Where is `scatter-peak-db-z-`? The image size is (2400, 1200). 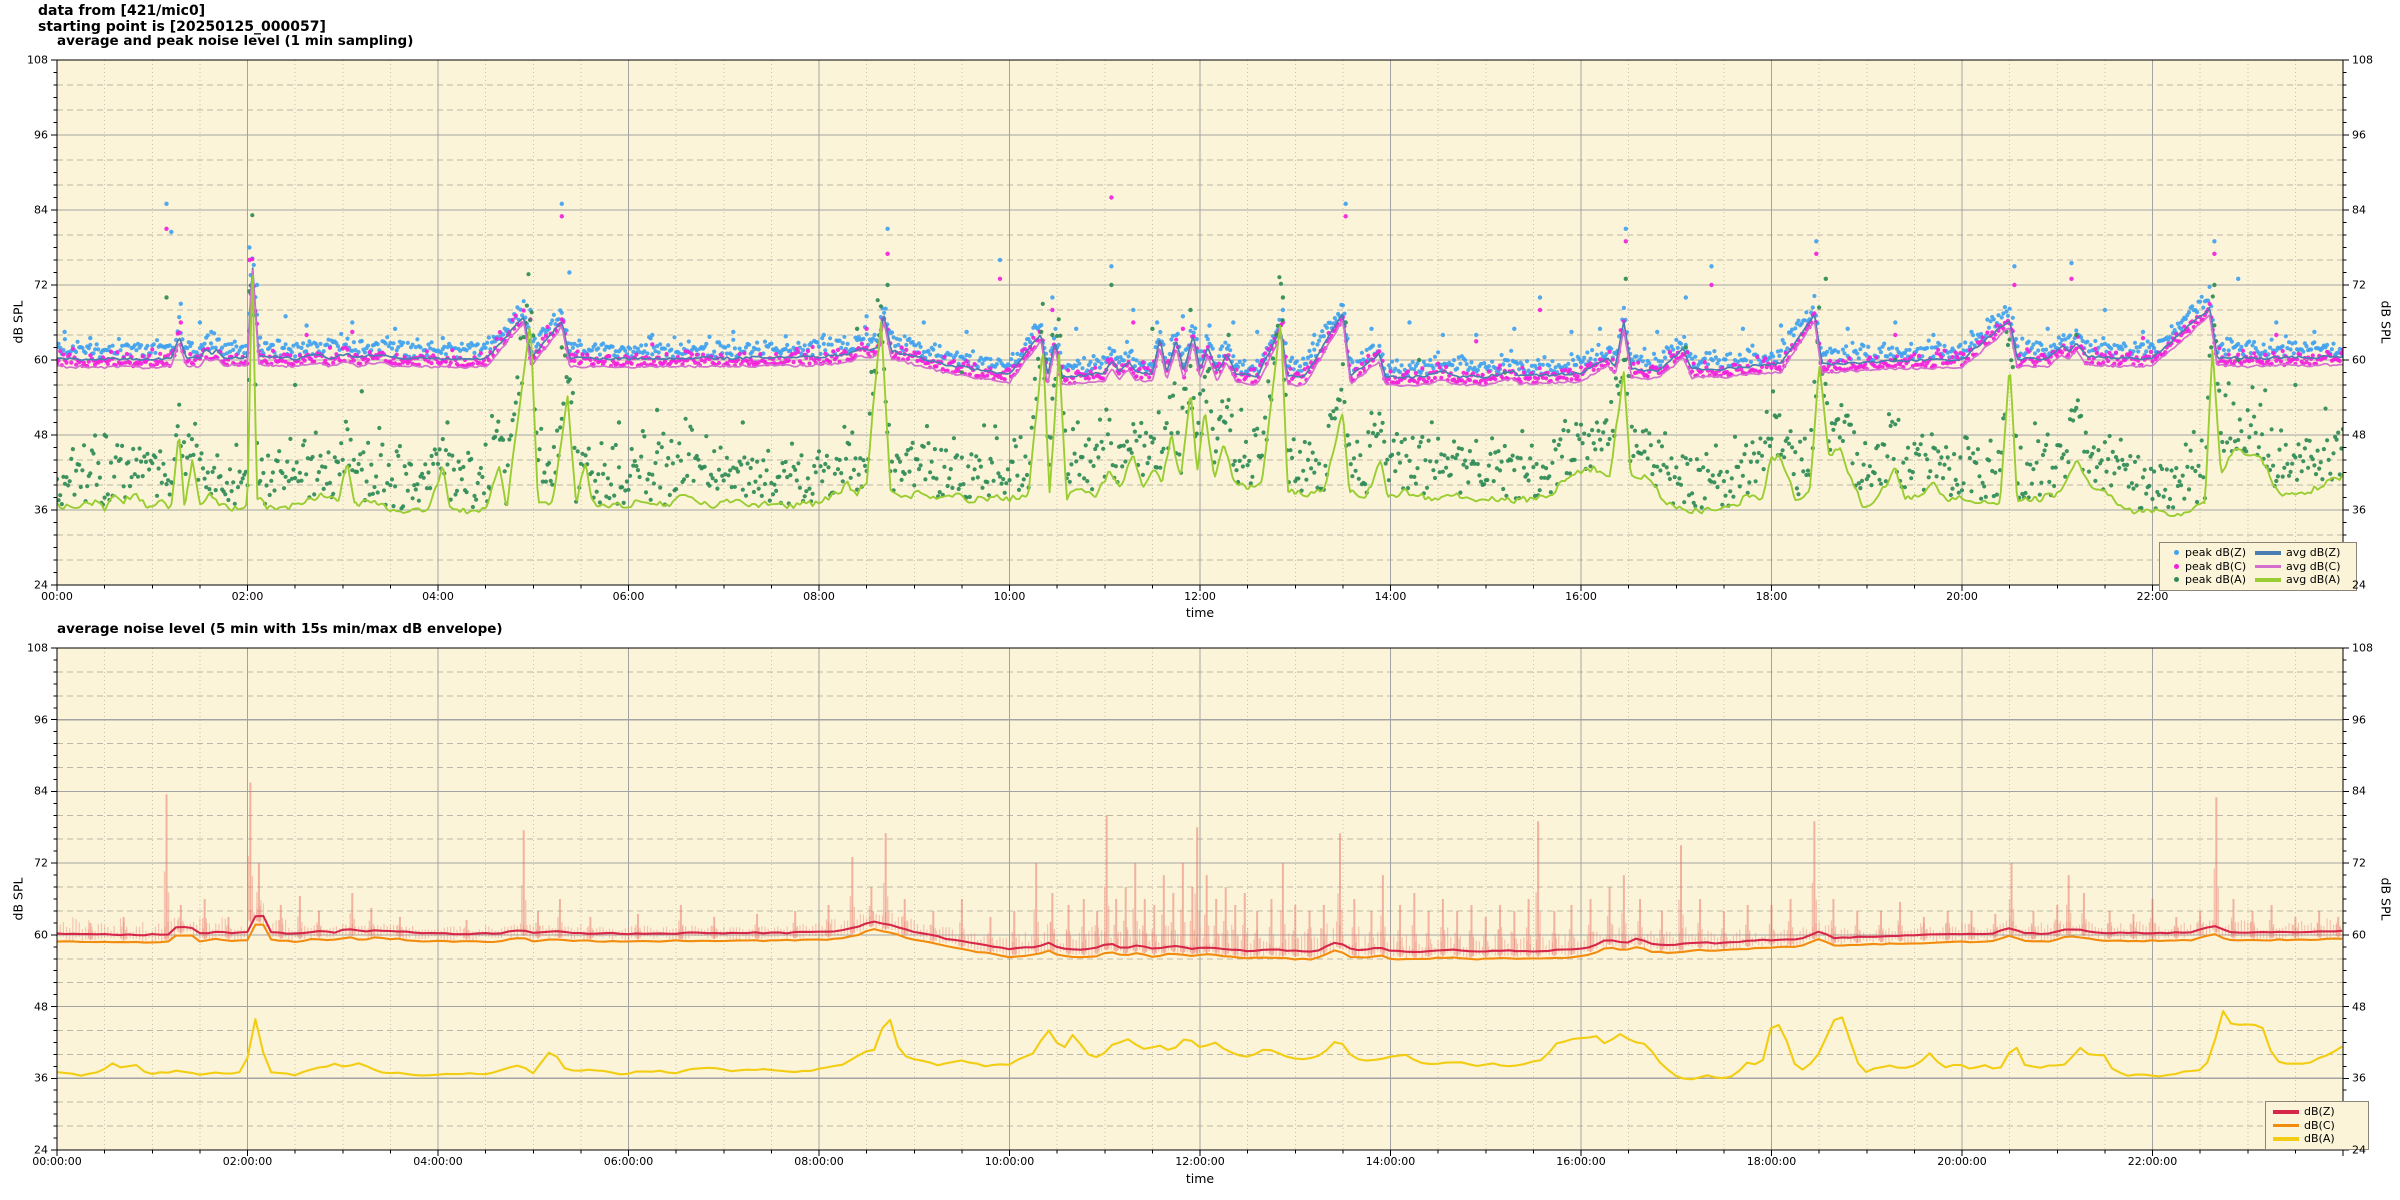
scatter-peak-db-z- is located at coordinates (1200, 289).